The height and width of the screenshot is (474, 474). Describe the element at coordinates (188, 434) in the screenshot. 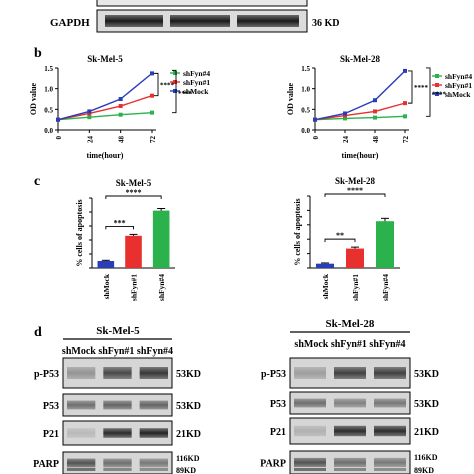

I see `blot-size-label: 21KD` at that location.